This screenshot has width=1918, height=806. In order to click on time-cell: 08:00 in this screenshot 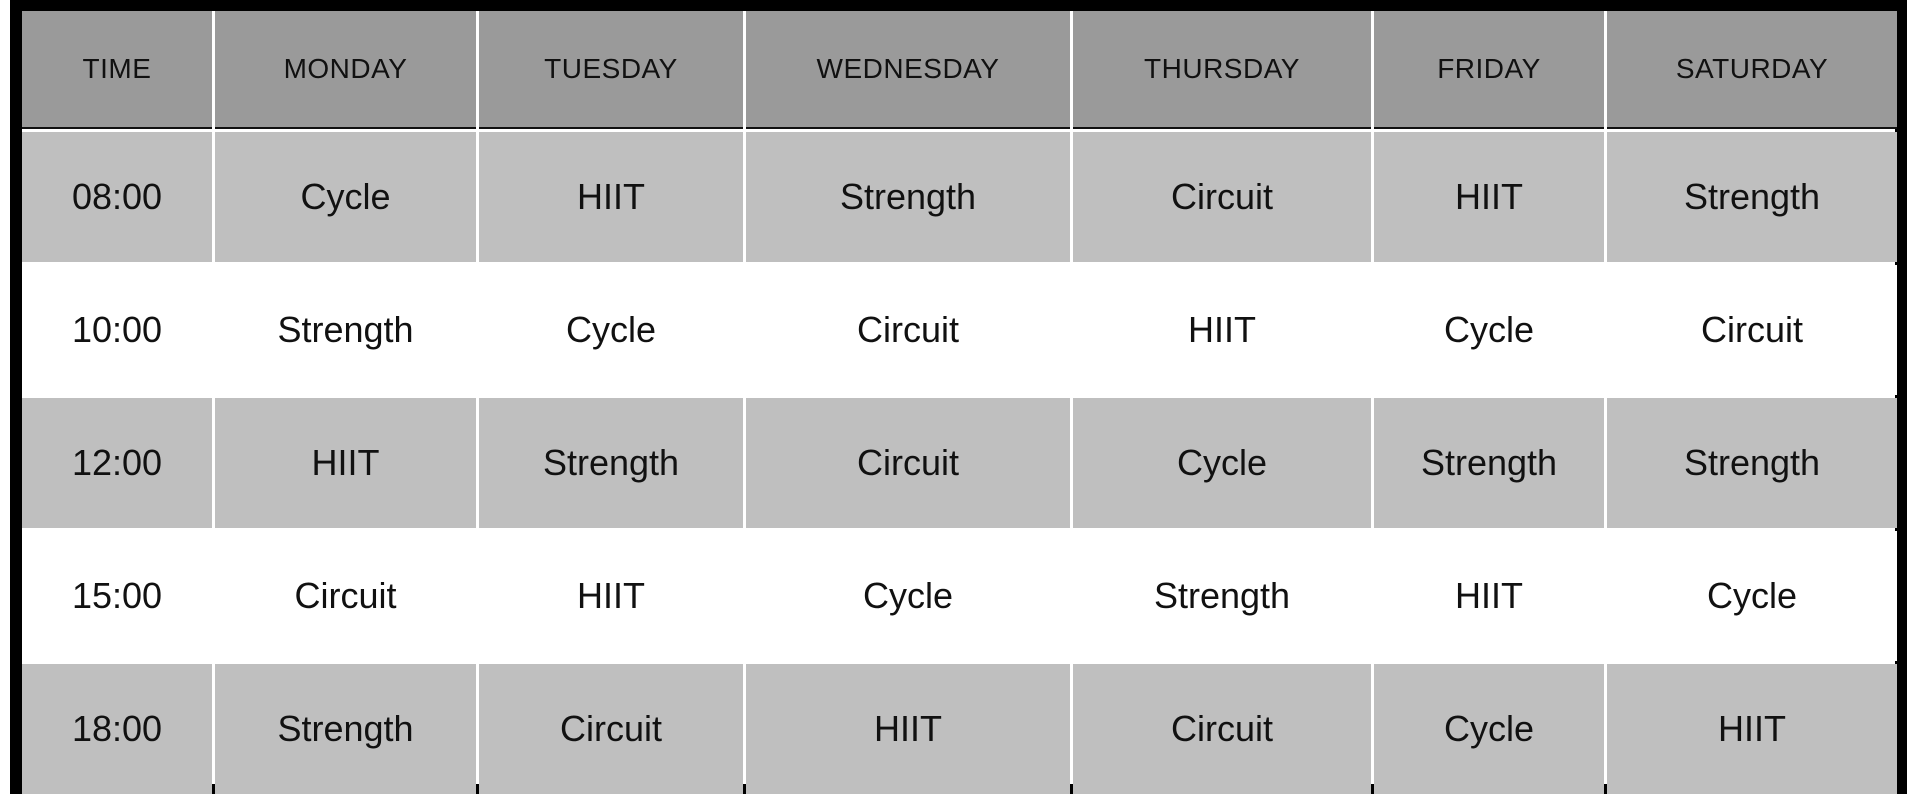, I will do `click(117, 197)`.